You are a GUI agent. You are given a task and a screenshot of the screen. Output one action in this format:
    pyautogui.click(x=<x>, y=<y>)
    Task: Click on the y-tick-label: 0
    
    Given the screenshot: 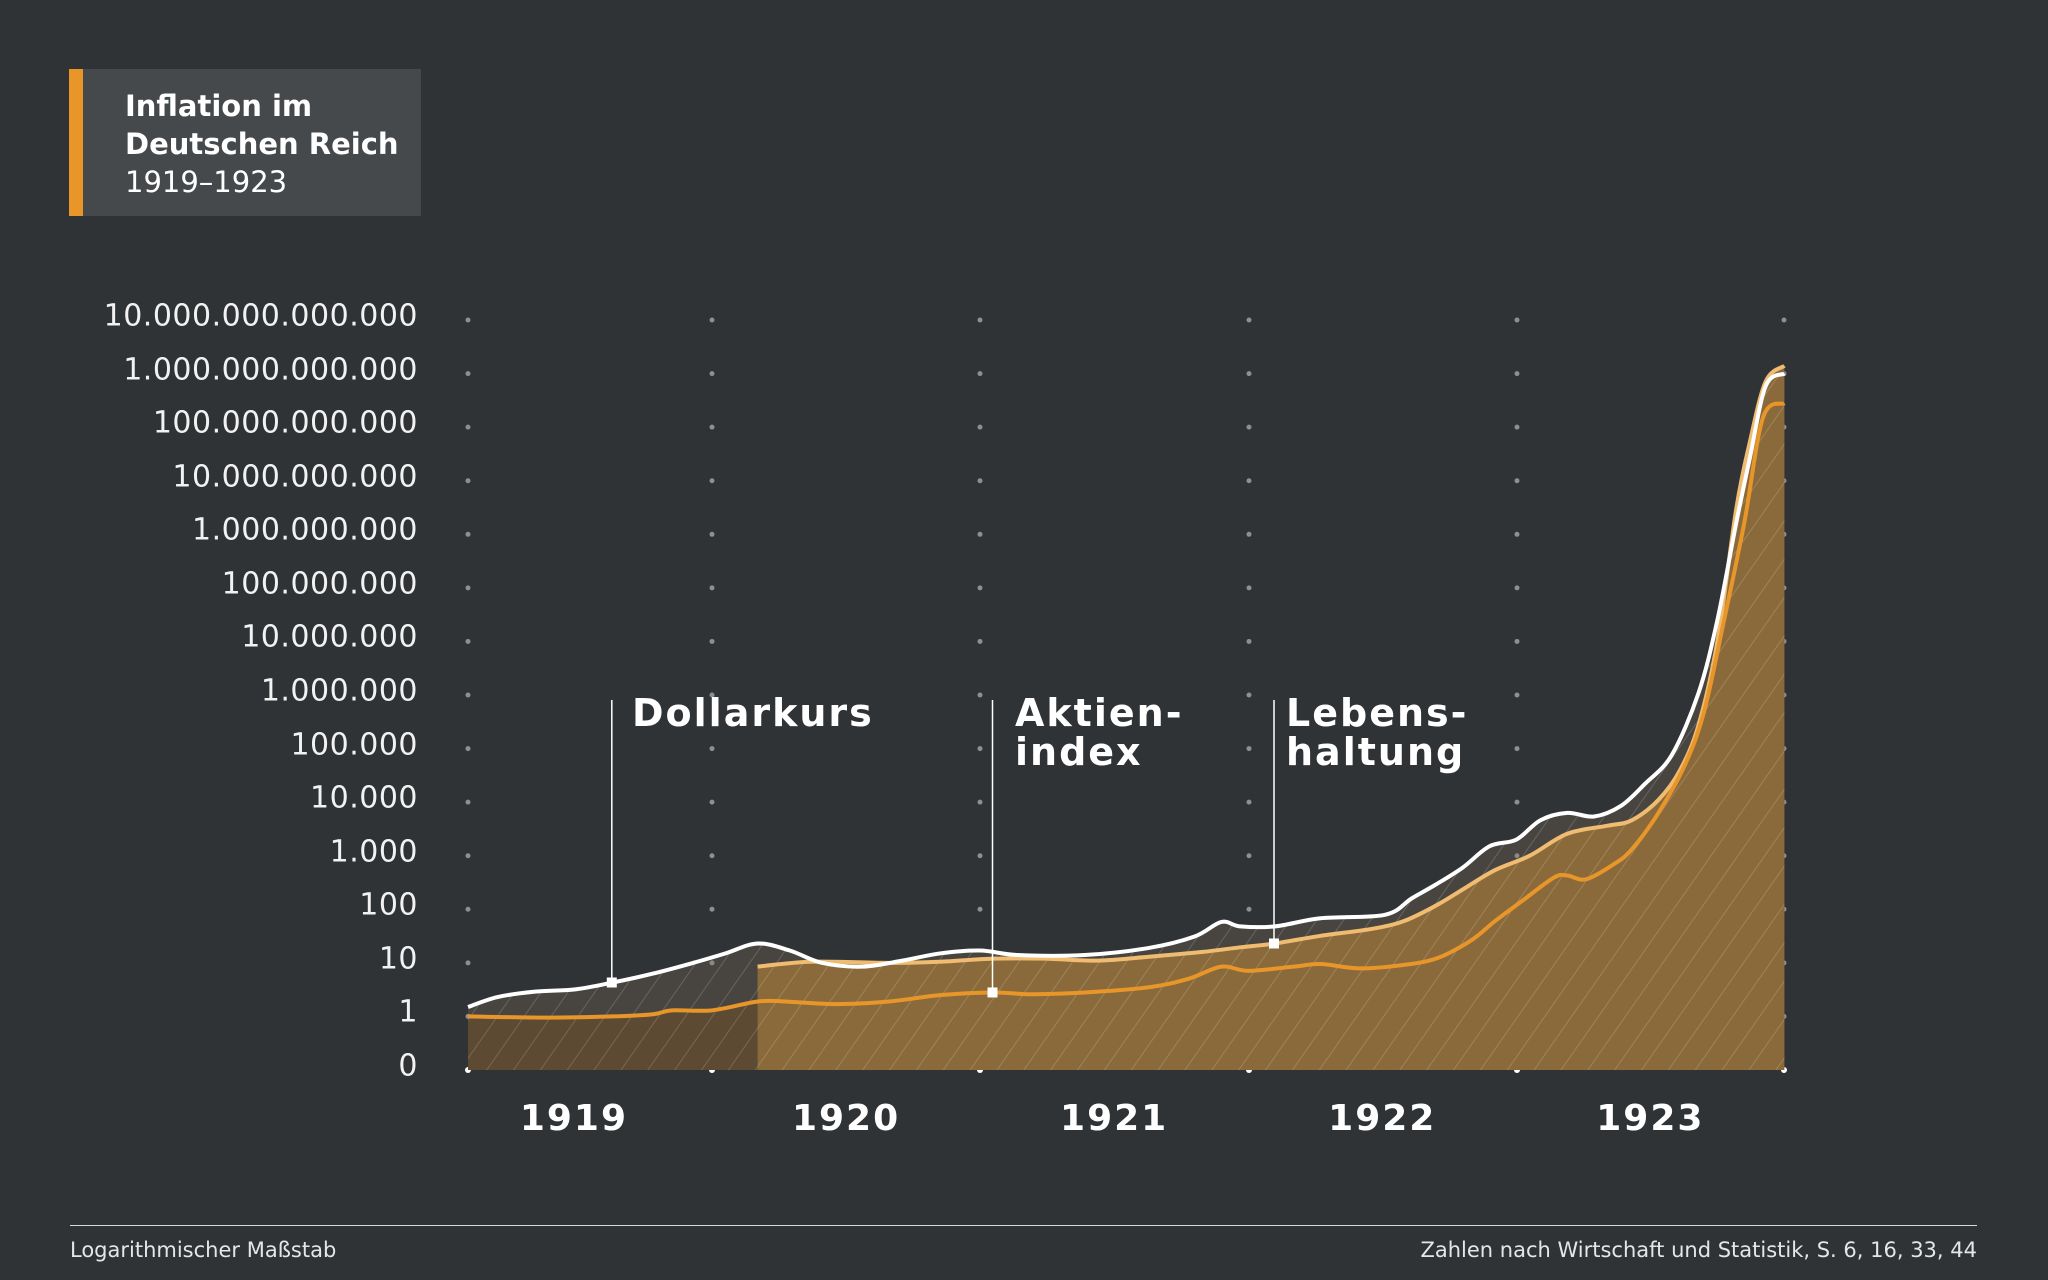 What is the action you would take?
    pyautogui.click(x=408, y=1066)
    